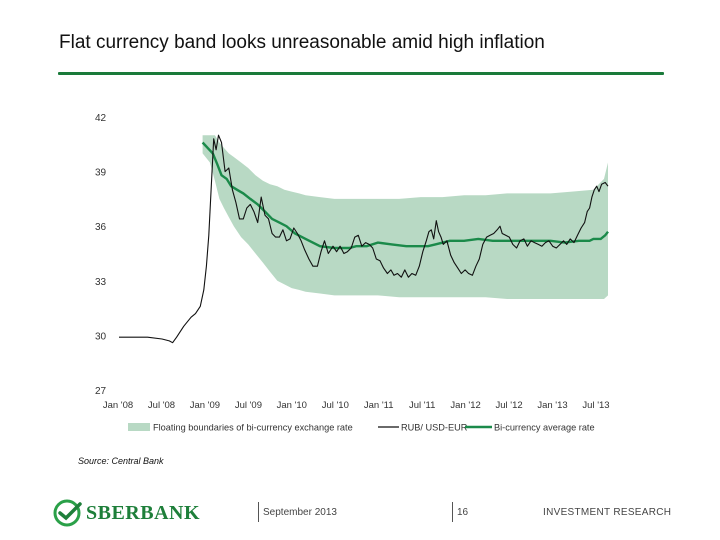  I want to click on x-tick-label: Jan '08, so click(118, 405).